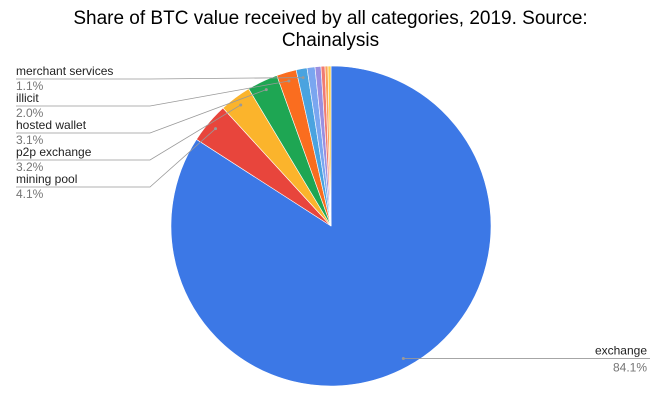 The image size is (661, 400). Describe the element at coordinates (30, 86) in the screenshot. I see `slice-value-label: 1.1%` at that location.